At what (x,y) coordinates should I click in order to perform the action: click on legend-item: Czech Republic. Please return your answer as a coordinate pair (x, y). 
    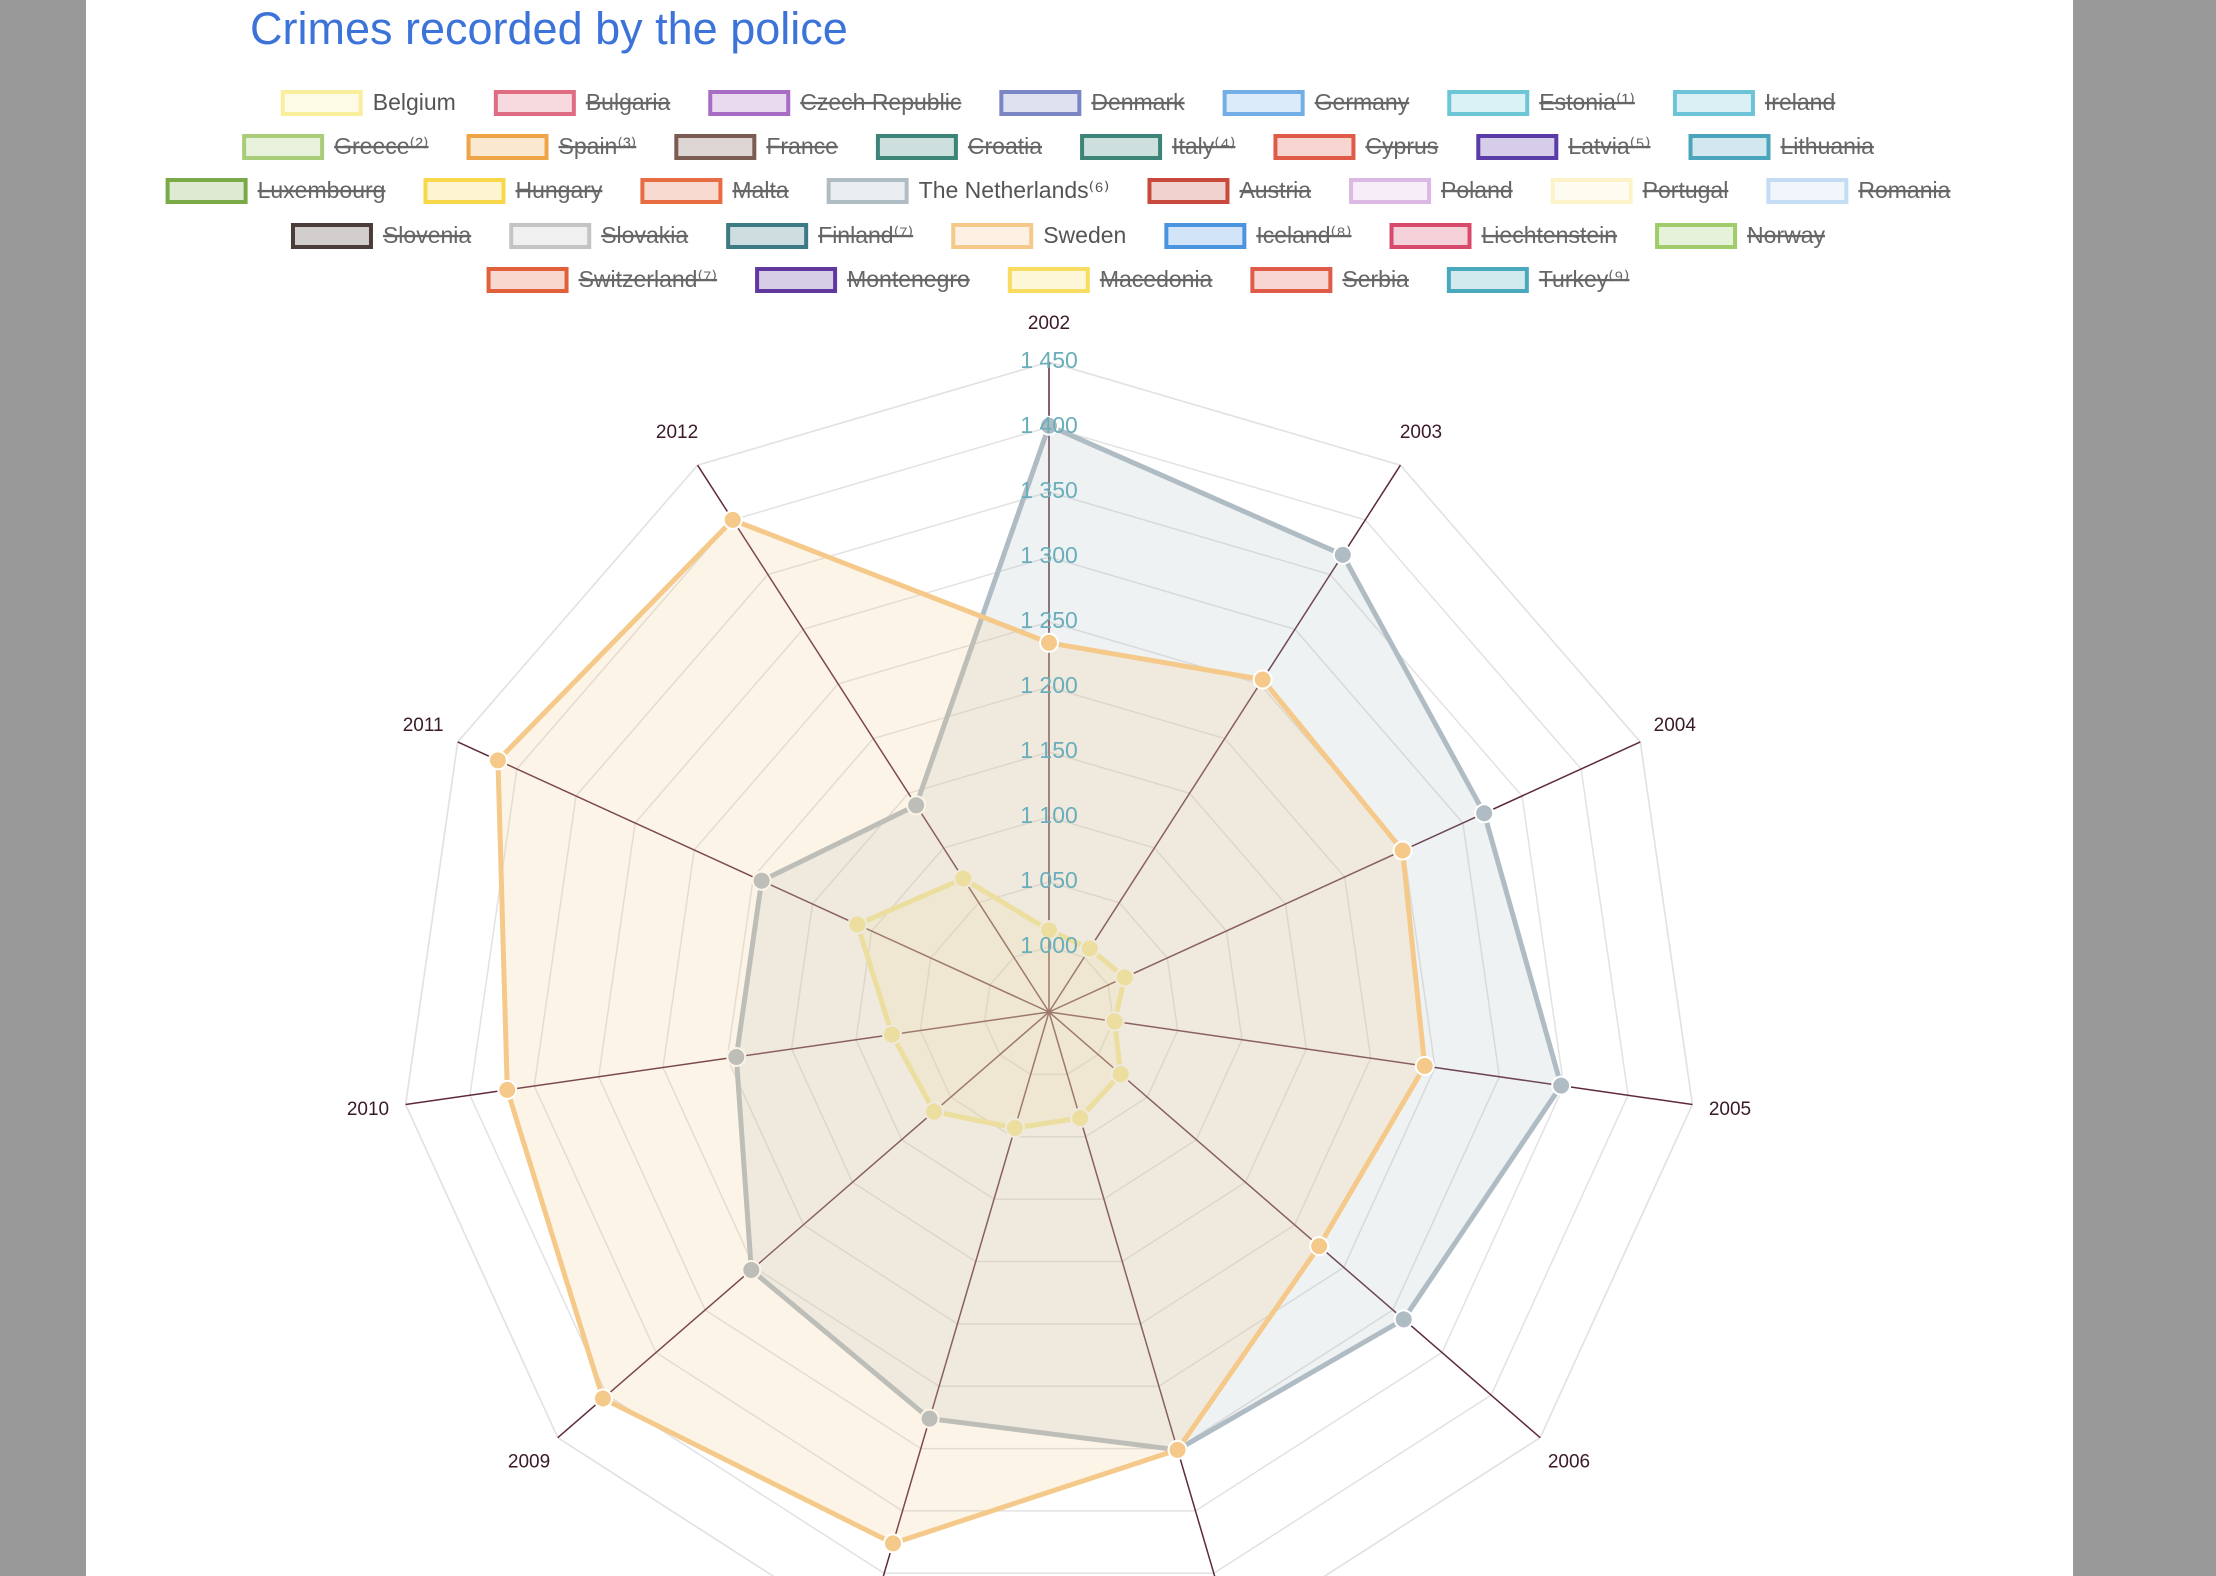
    Looking at the image, I should click on (834, 102).